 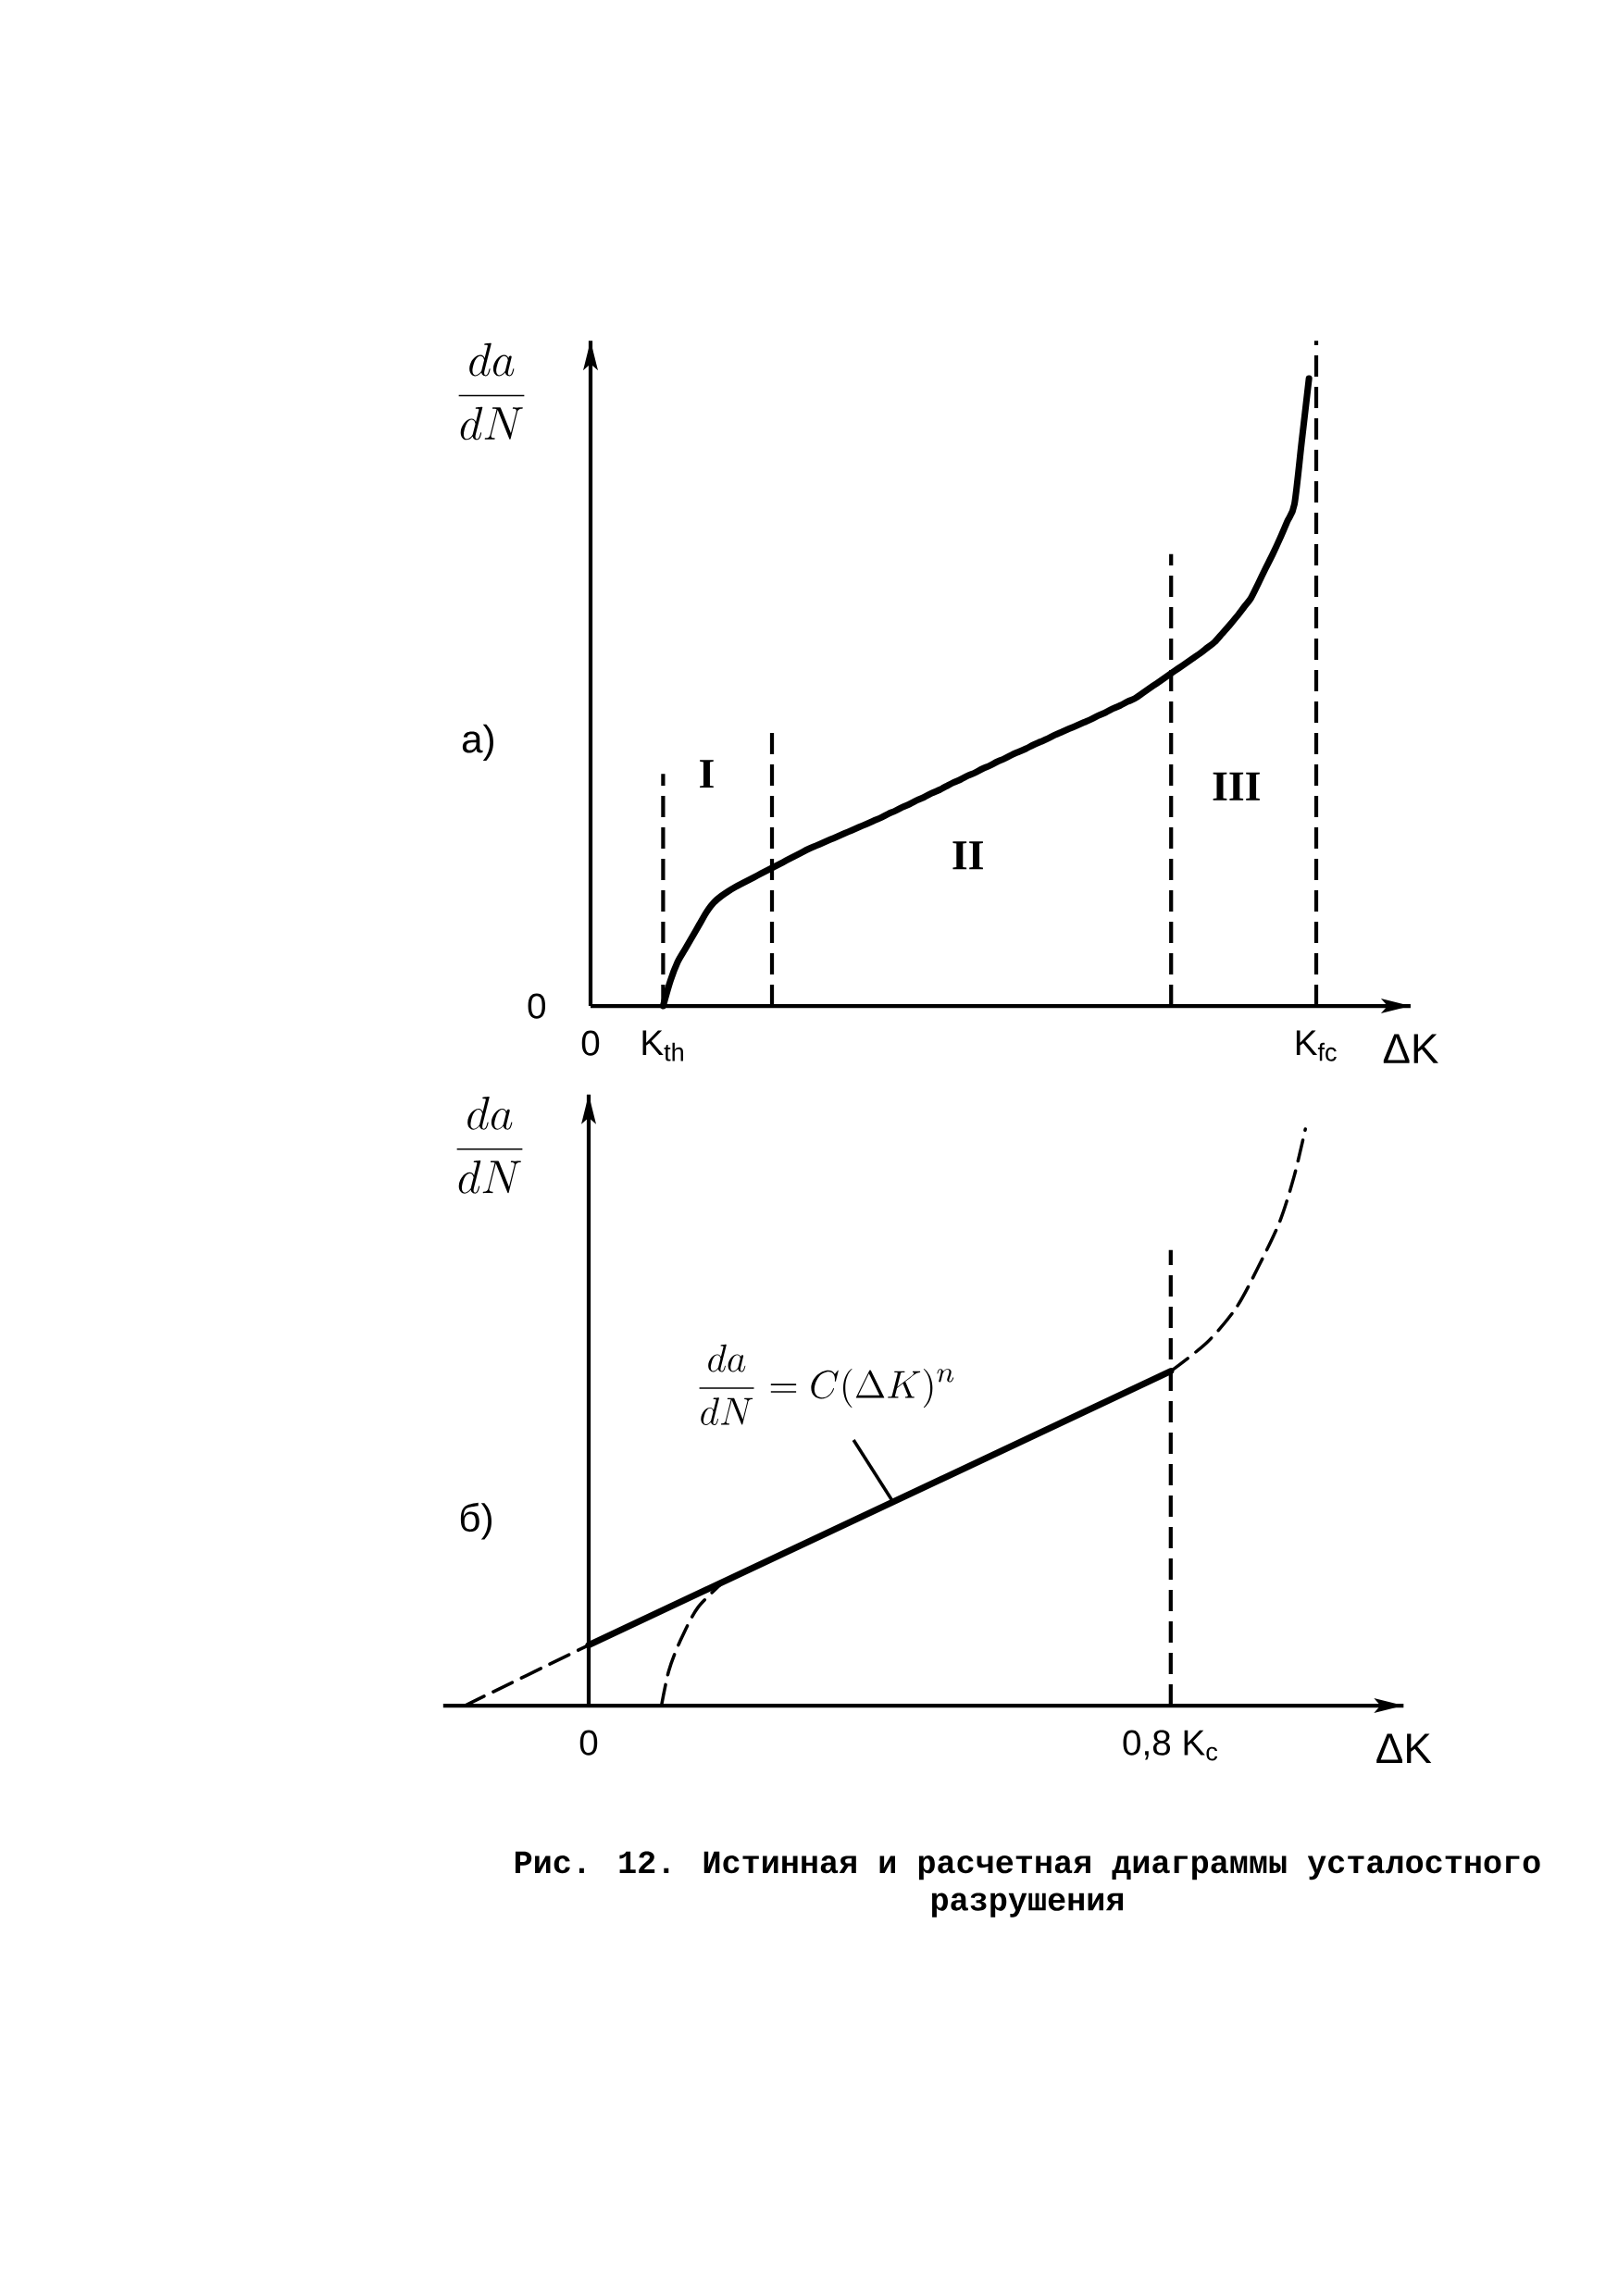 I want to click on text: а), so click(x=477, y=743).